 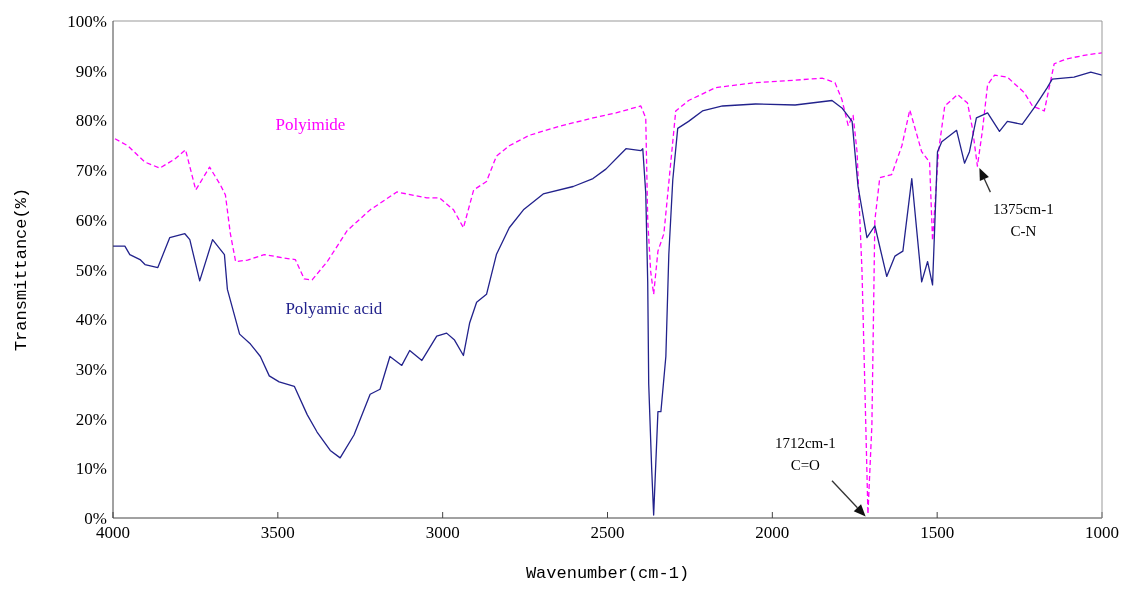 I want to click on x-axis-title: Wavenumber(cm-1), so click(x=607, y=573).